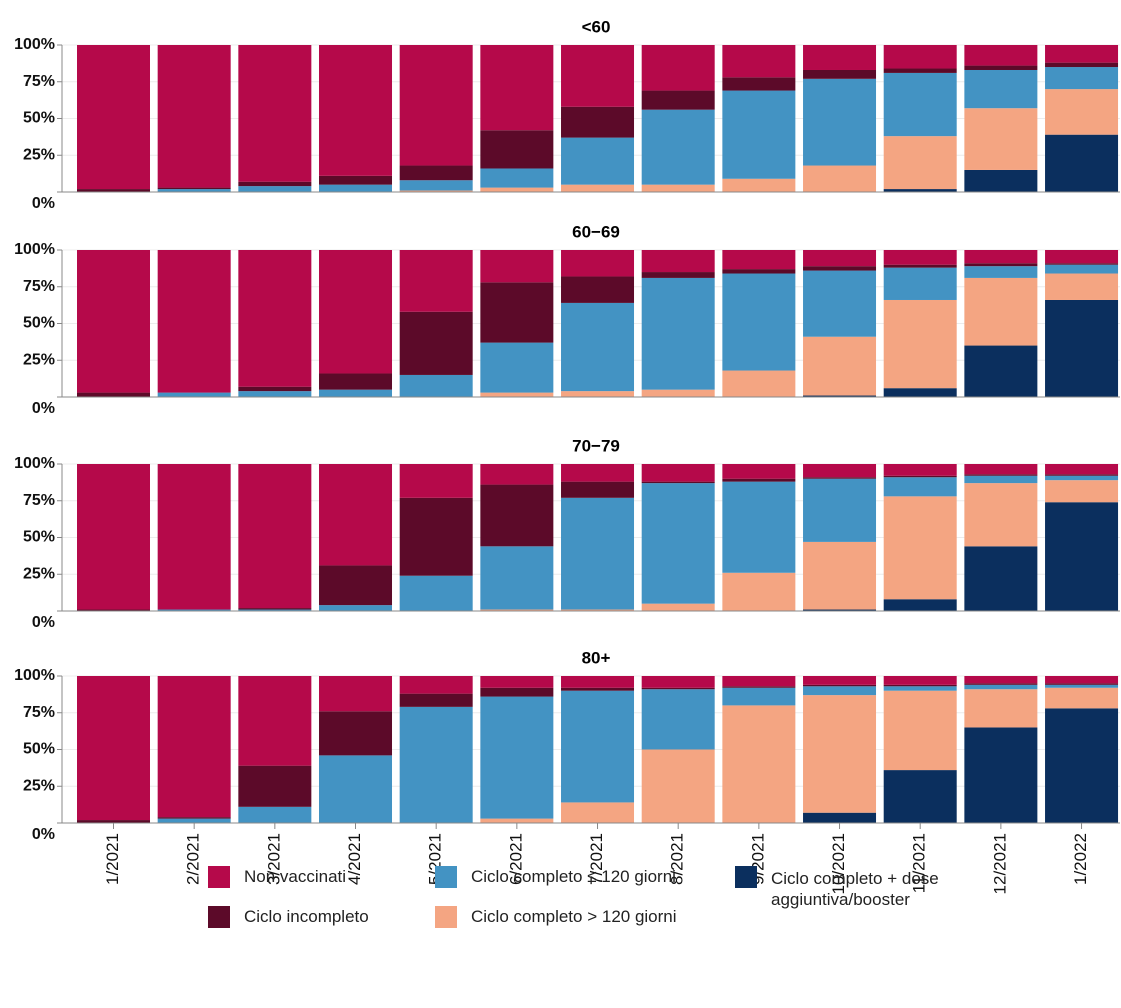  I want to click on y-tick-label: 75%, so click(39, 500).